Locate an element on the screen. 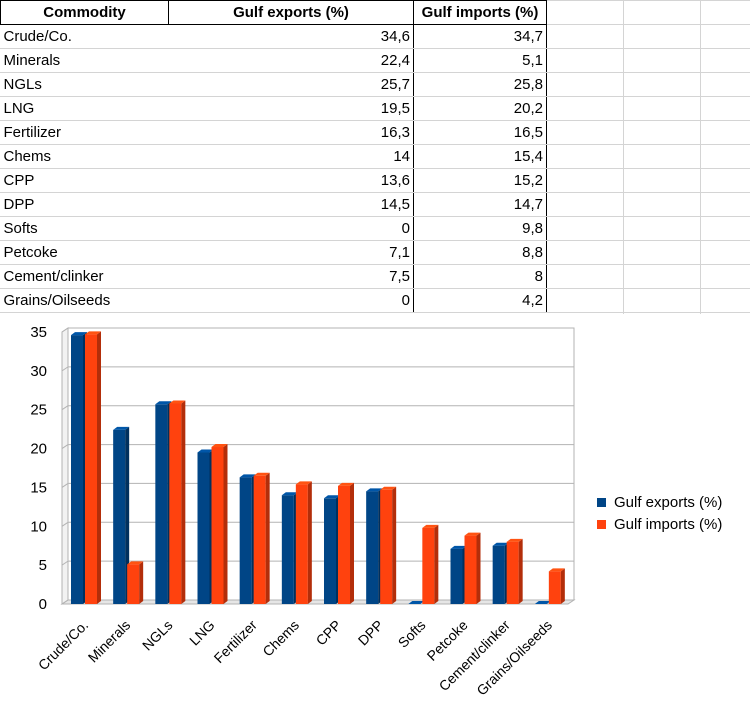  x-tick-label: Crude/Co. is located at coordinates (63, 645).